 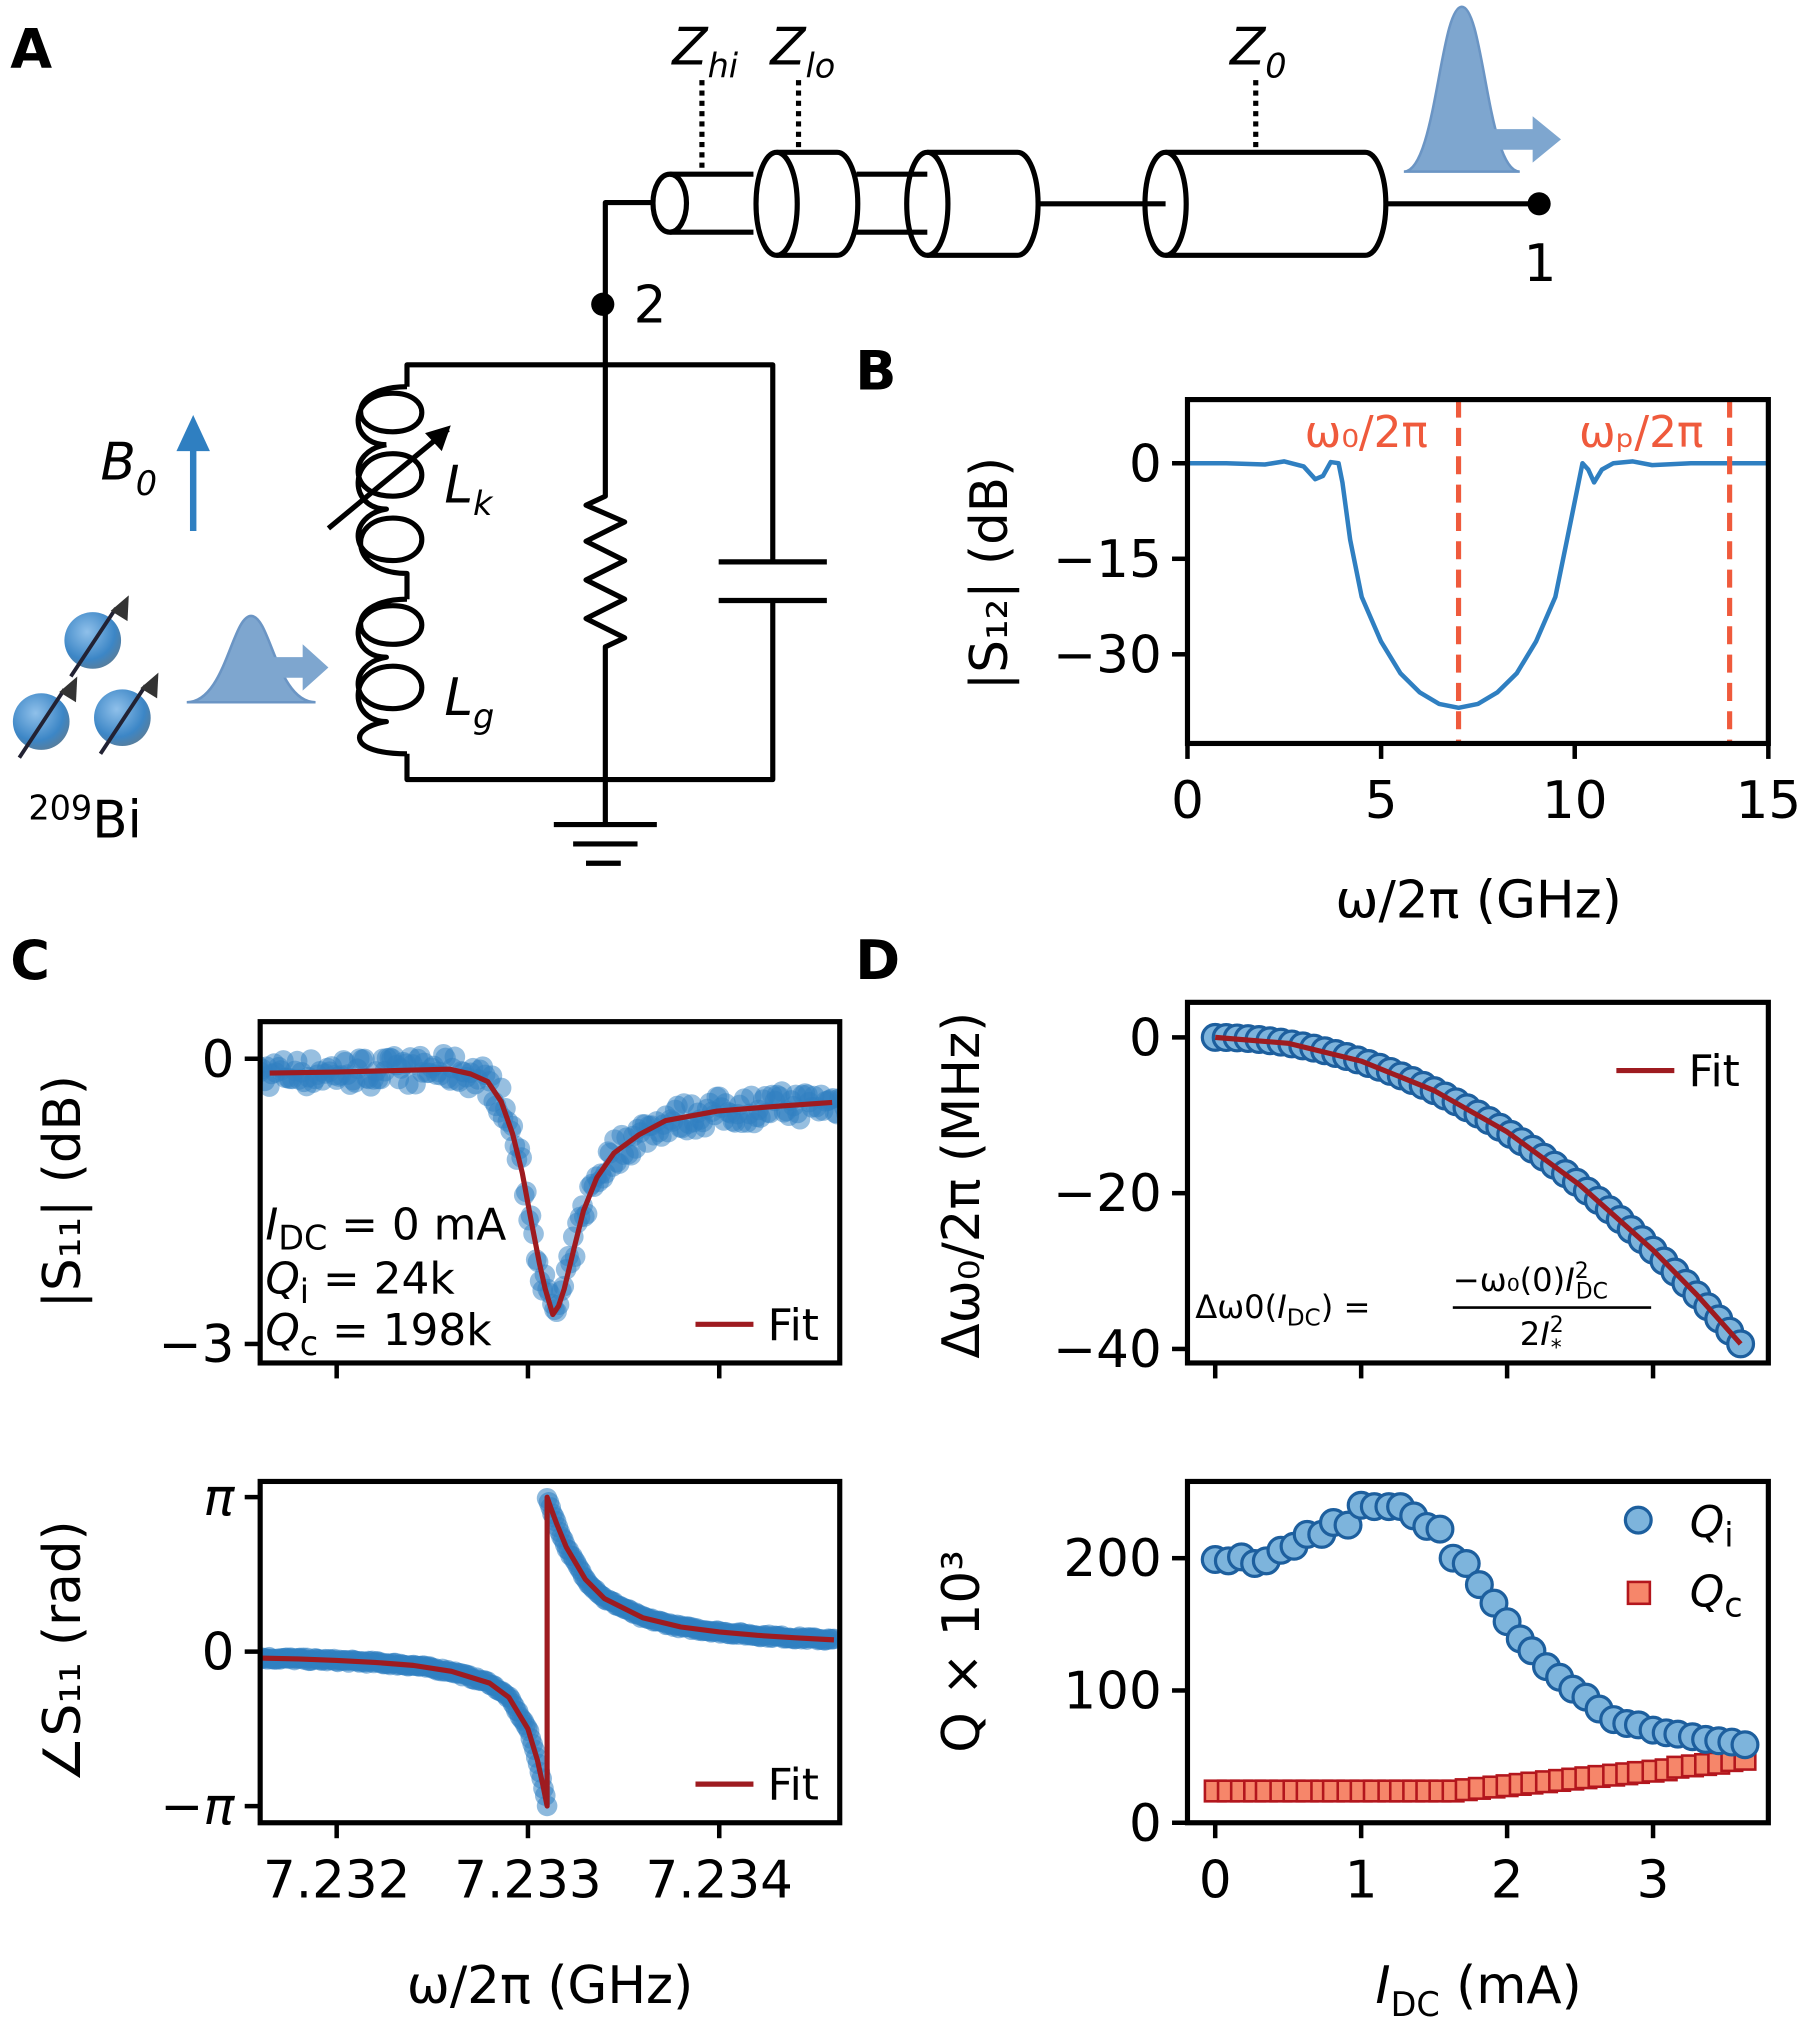 I want to click on y-tick-label: −40, so click(x=1107, y=1350).